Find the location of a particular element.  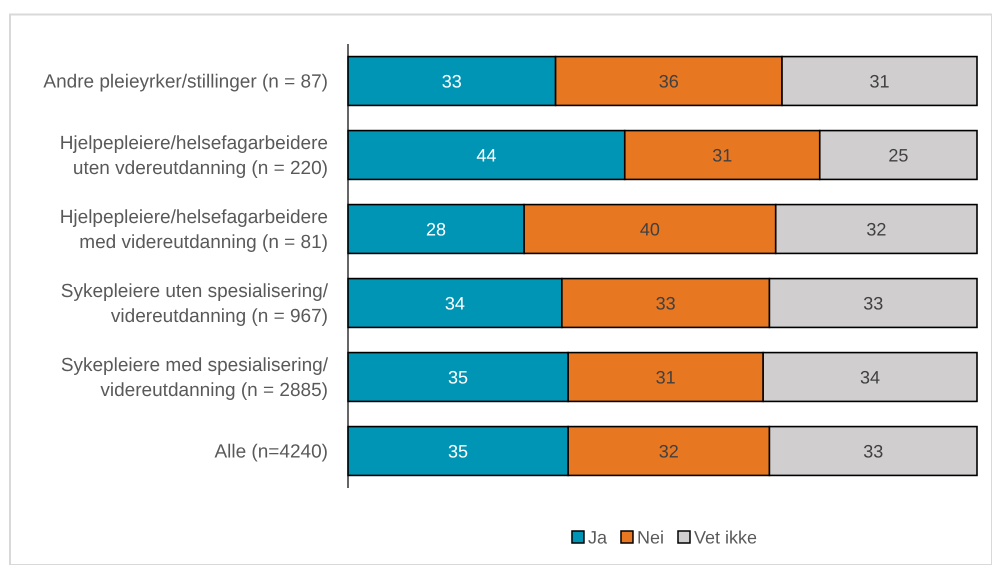

data-label: 40 is located at coordinates (650, 229).